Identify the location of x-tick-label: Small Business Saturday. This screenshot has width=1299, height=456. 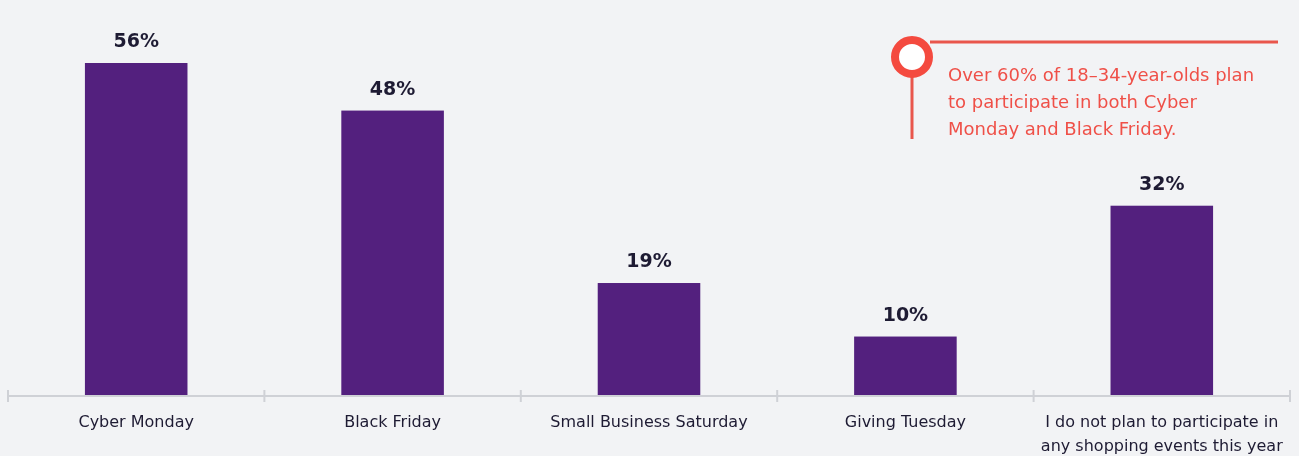
(649, 421).